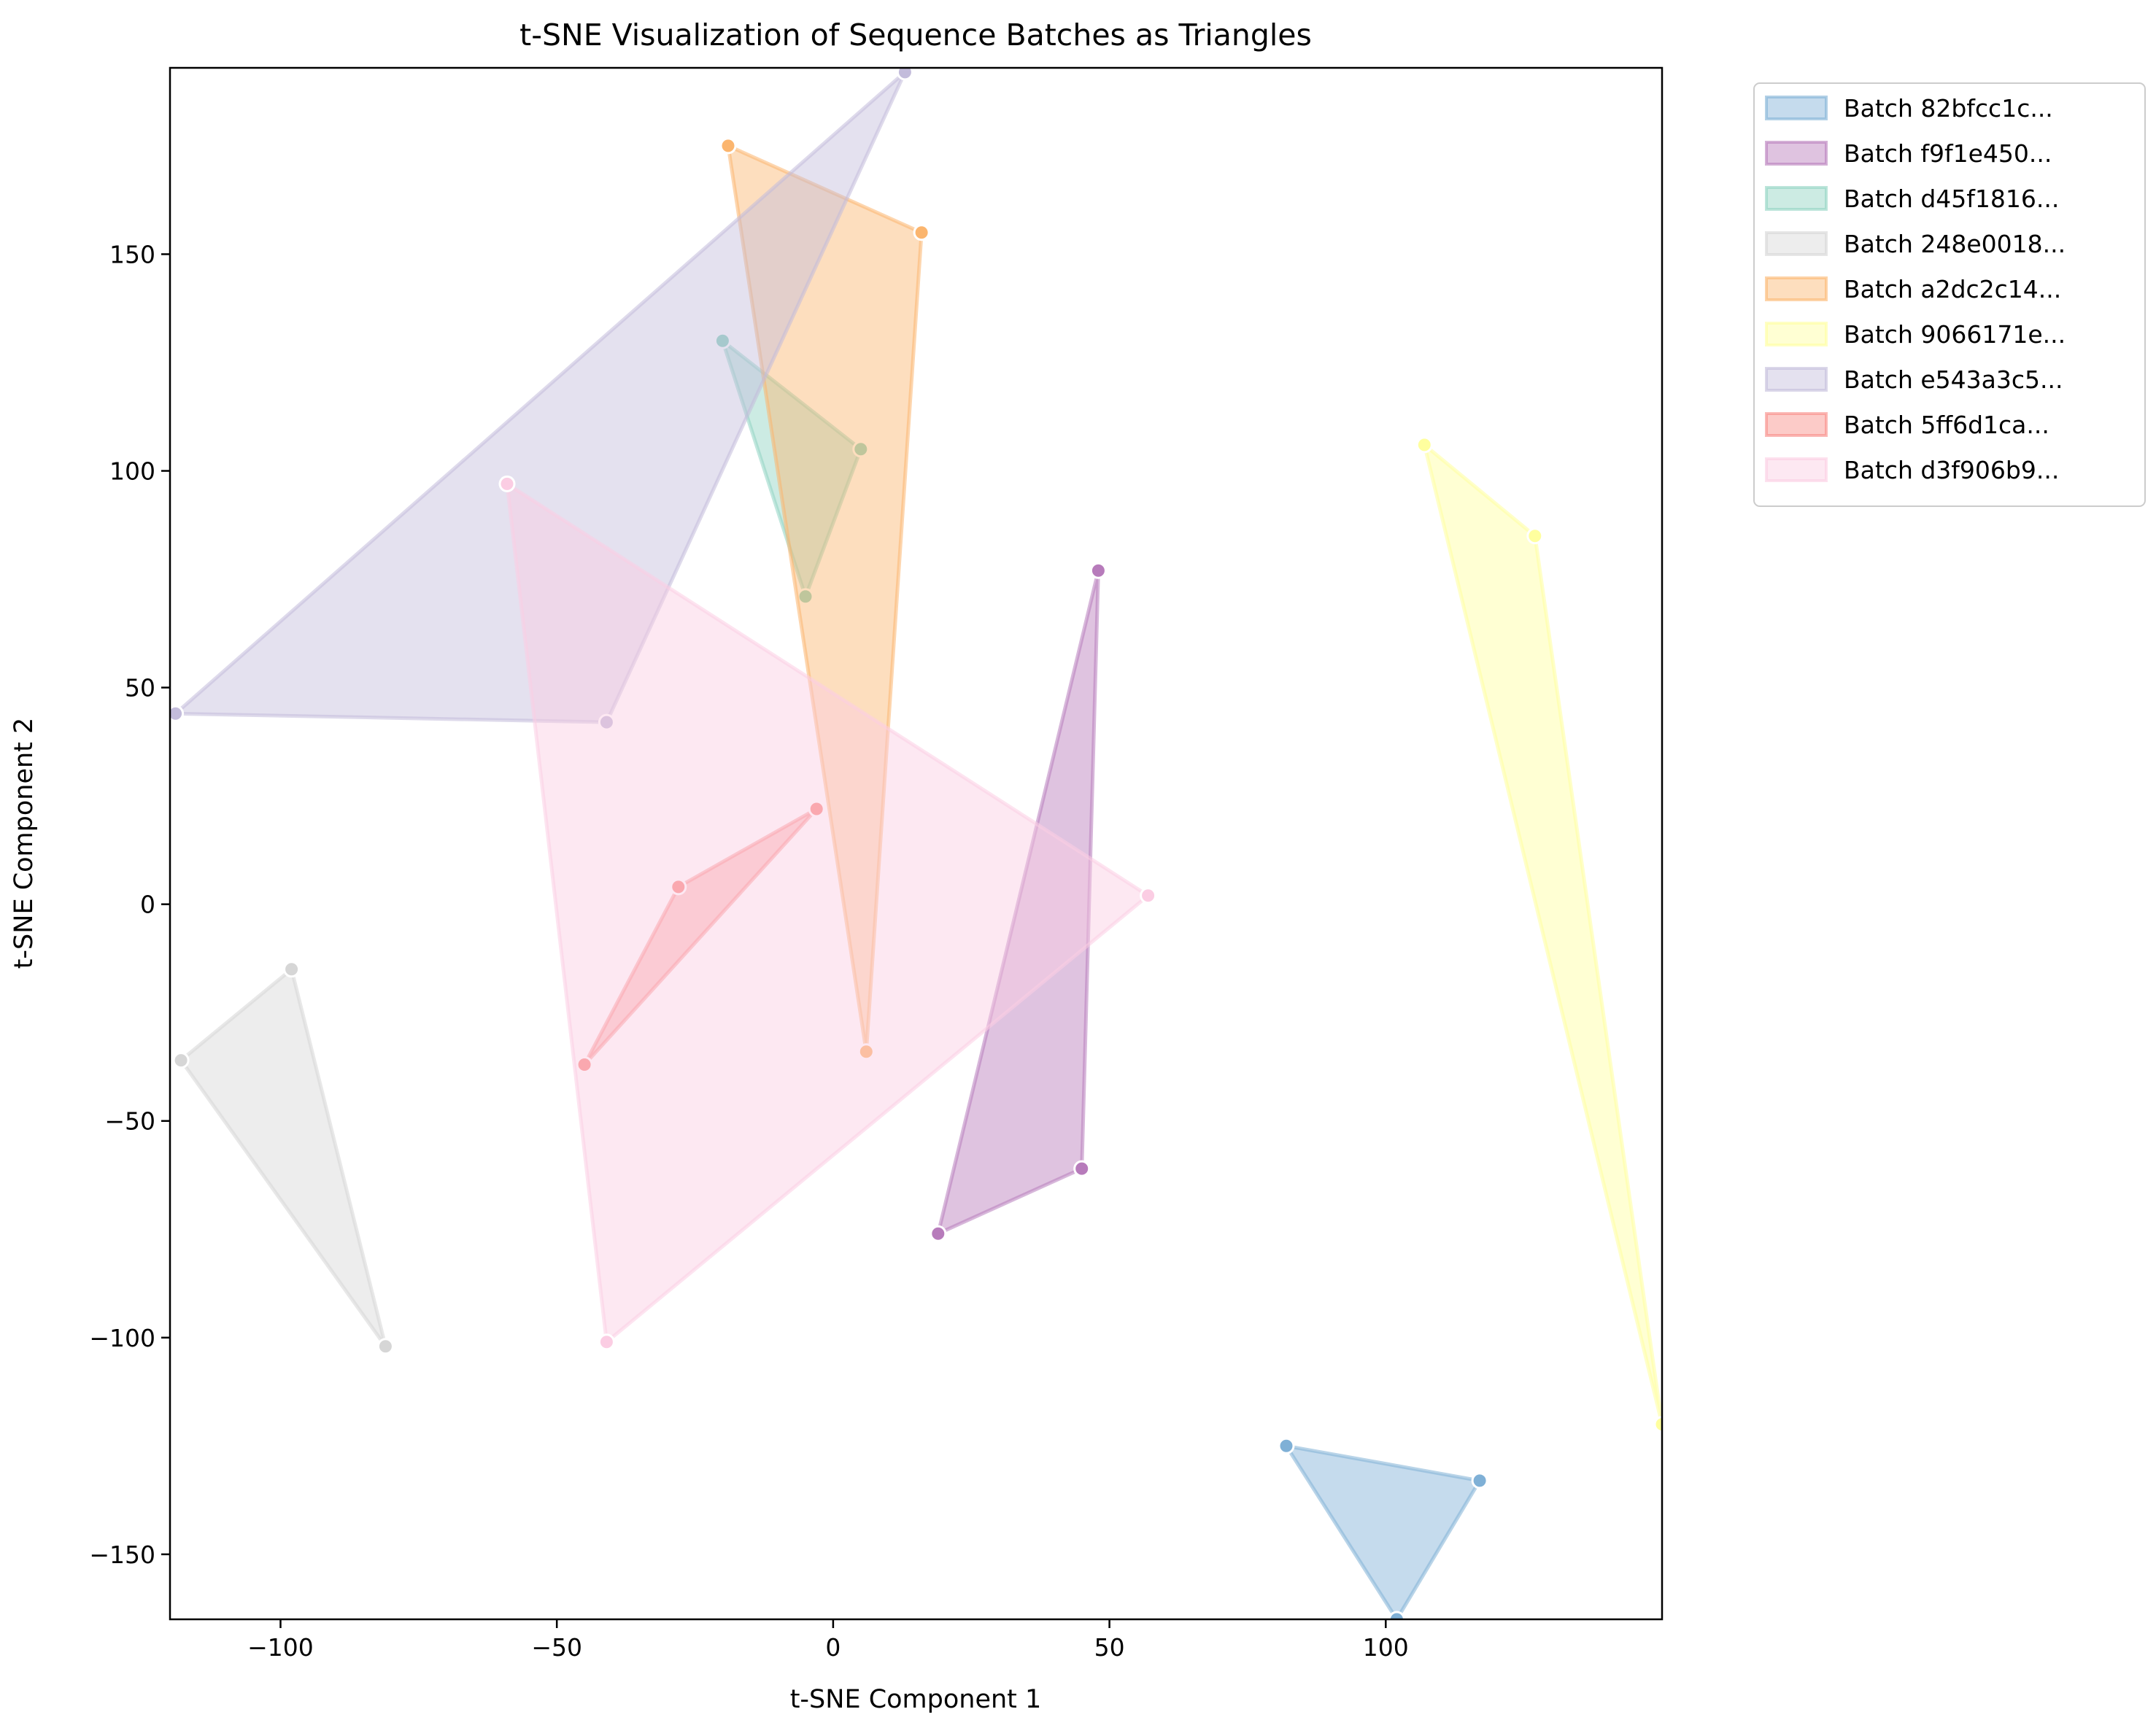 This screenshot has height=1728, width=2156. What do you see at coordinates (140, 688) in the screenshot?
I see `y-tick-label: 50` at bounding box center [140, 688].